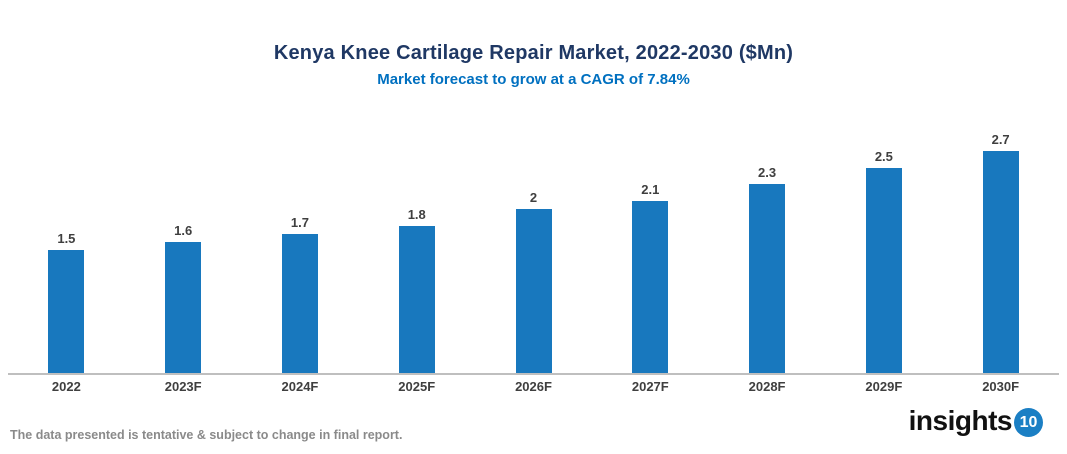 The height and width of the screenshot is (454, 1067). What do you see at coordinates (183, 386) in the screenshot?
I see `x-axis-label-2023f: 2023F` at bounding box center [183, 386].